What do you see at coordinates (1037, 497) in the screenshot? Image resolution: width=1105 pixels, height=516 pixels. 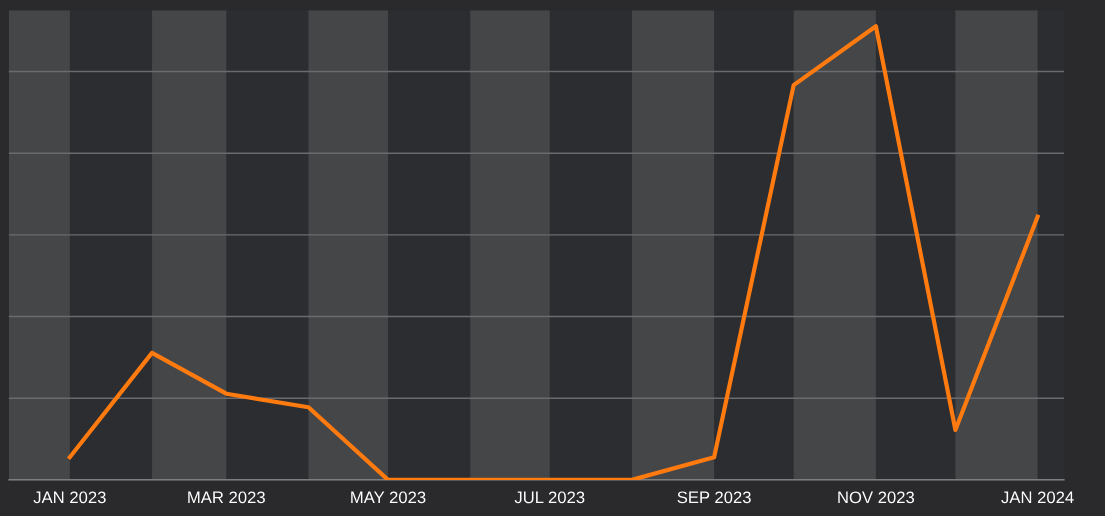 I see `x-tick-label: JAN 2024` at bounding box center [1037, 497].